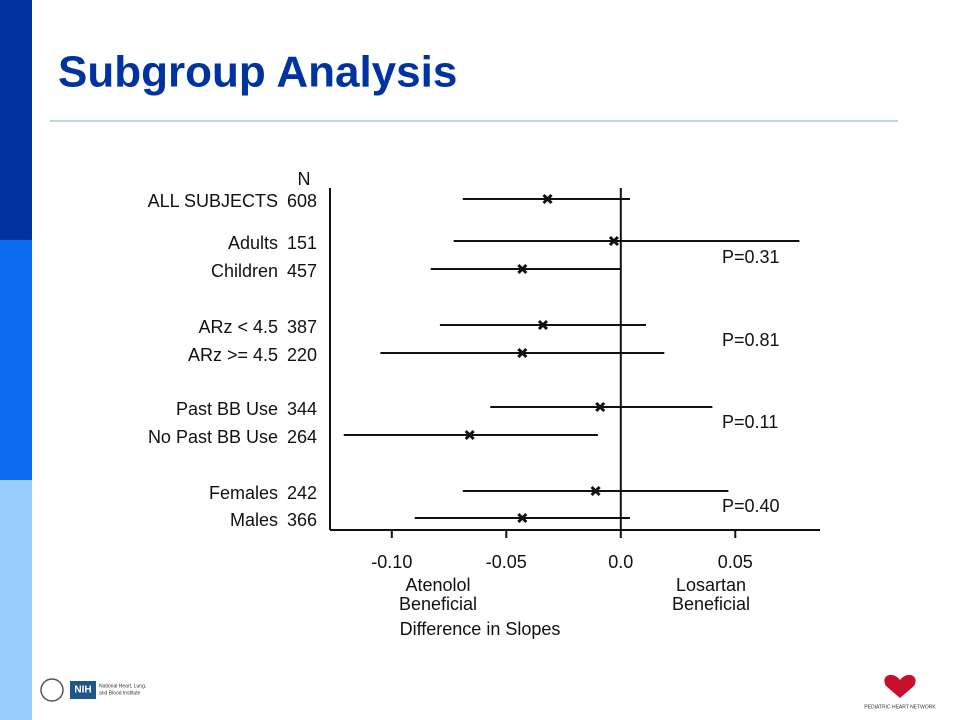 The width and height of the screenshot is (960, 720). What do you see at coordinates (711, 585) in the screenshot?
I see `right-note: Losartan` at bounding box center [711, 585].